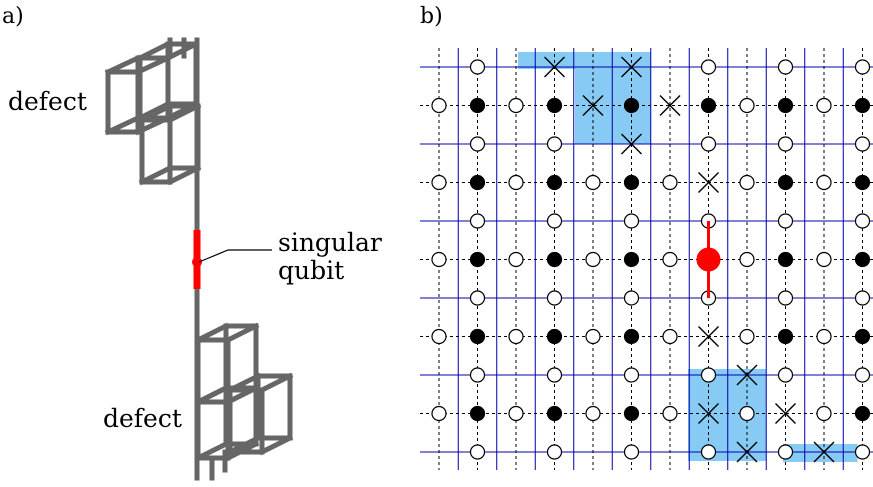 The image size is (873, 487). Describe the element at coordinates (47, 101) in the screenshot. I see `defect-top-label: defect` at that location.